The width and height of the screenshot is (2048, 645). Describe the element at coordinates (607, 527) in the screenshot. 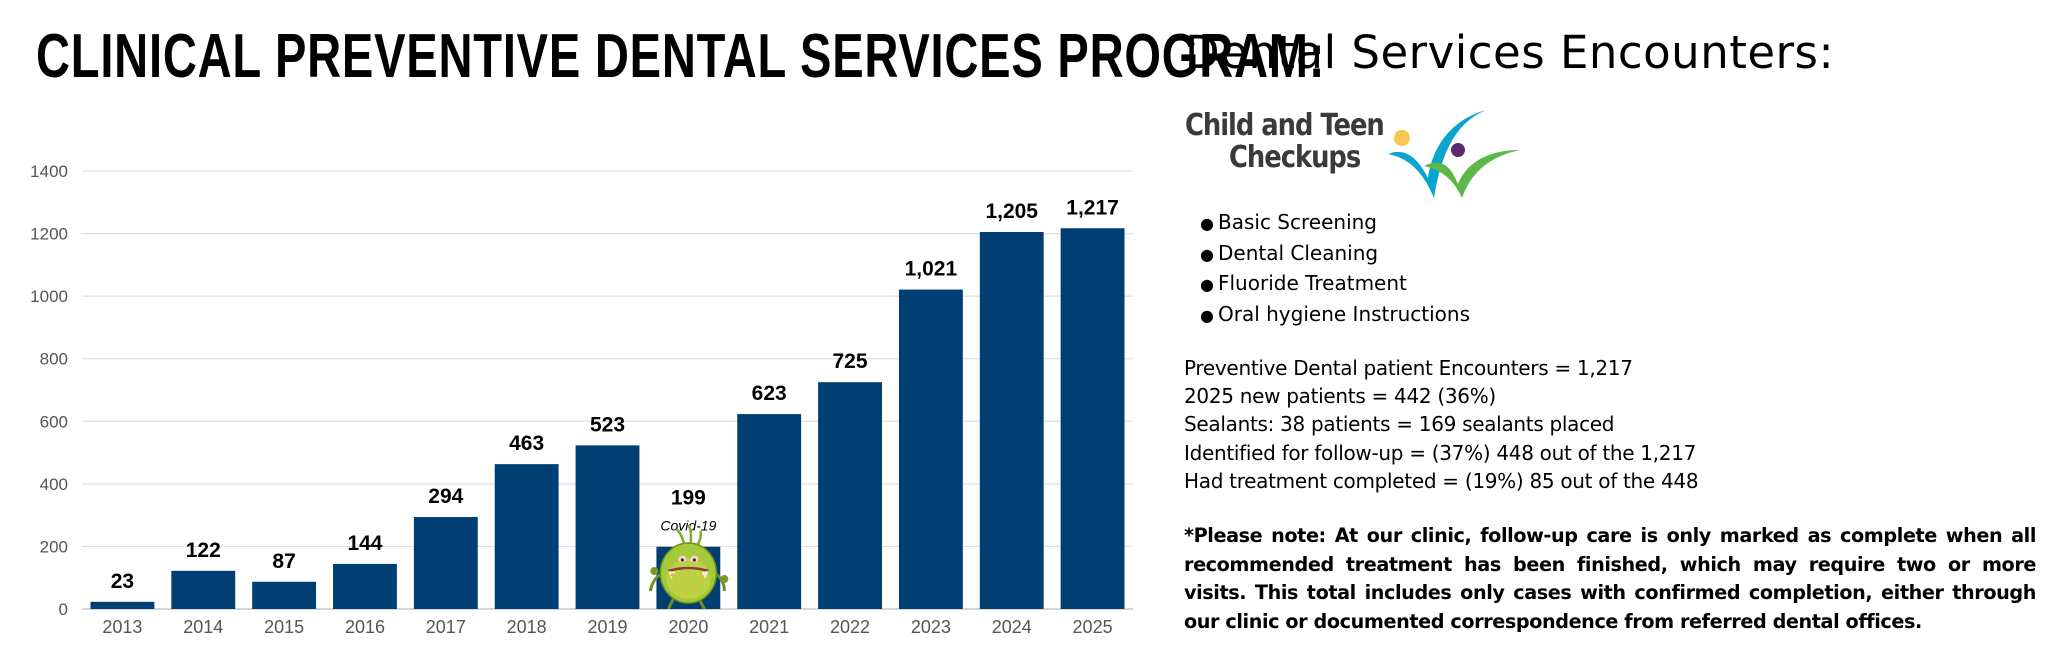

I see `bar-2019` at that location.